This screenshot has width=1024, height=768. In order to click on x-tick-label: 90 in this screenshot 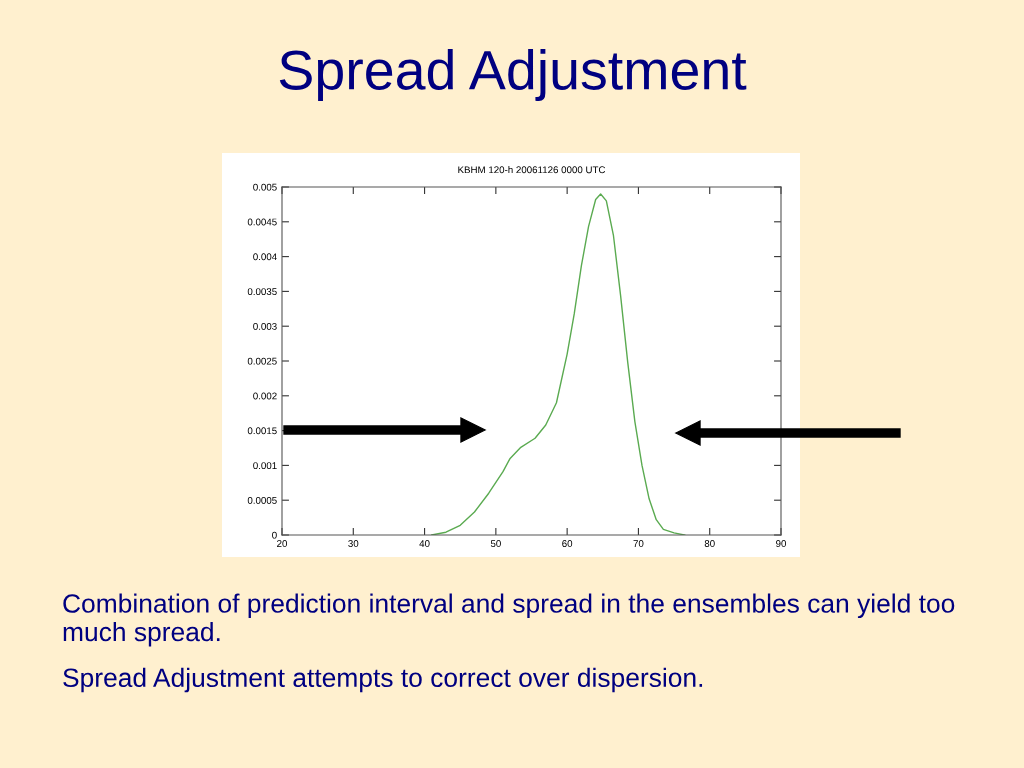, I will do `click(781, 543)`.